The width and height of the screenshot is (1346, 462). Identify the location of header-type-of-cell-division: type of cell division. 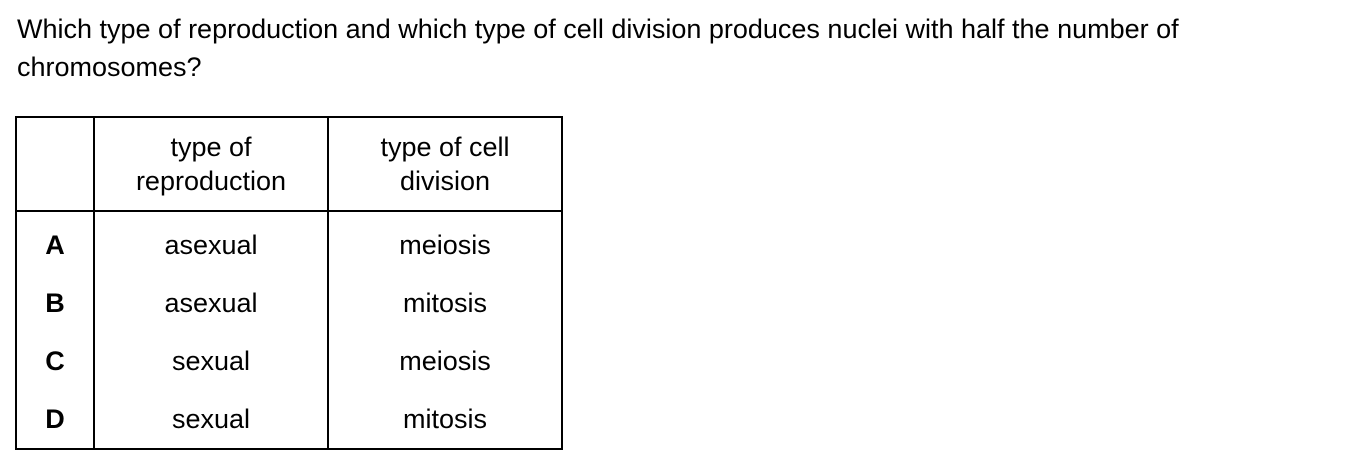
(445, 164).